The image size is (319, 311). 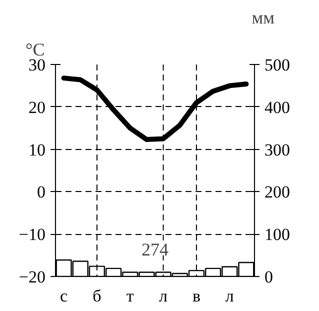 What do you see at coordinates (32, 234) in the screenshot?
I see `y-tick-label: −10` at bounding box center [32, 234].